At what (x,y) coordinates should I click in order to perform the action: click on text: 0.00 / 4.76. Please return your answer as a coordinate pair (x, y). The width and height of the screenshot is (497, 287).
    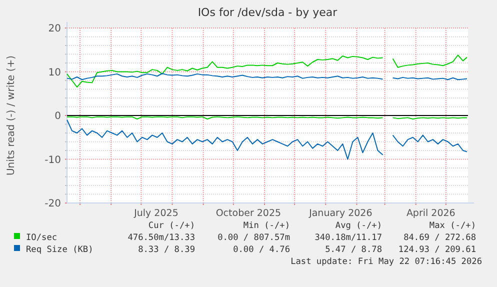
    Looking at the image, I should click on (261, 250).